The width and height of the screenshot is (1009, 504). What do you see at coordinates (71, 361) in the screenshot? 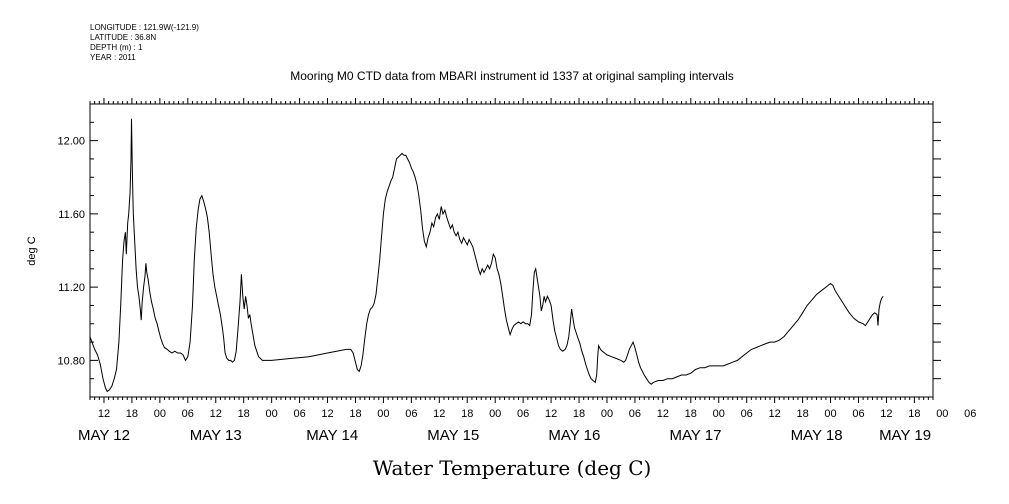
I see `y-tick-label: 10.80` at bounding box center [71, 361].